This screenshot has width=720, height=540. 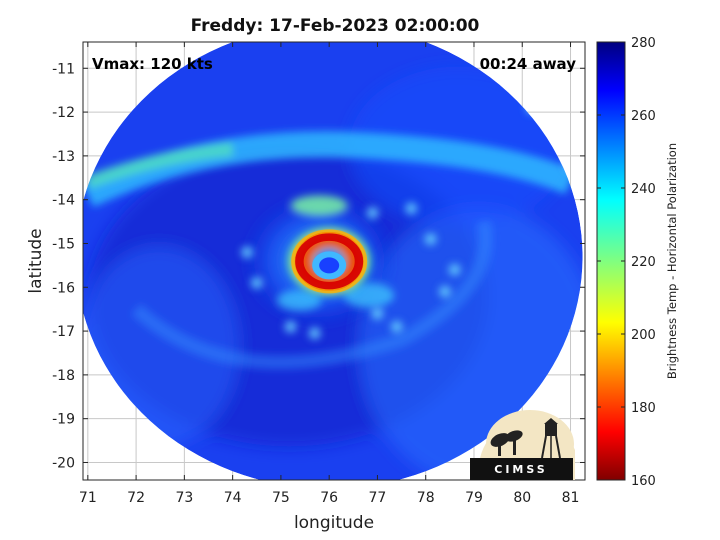 What do you see at coordinates (63, 113) in the screenshot?
I see `y-tick-label: -12` at bounding box center [63, 113].